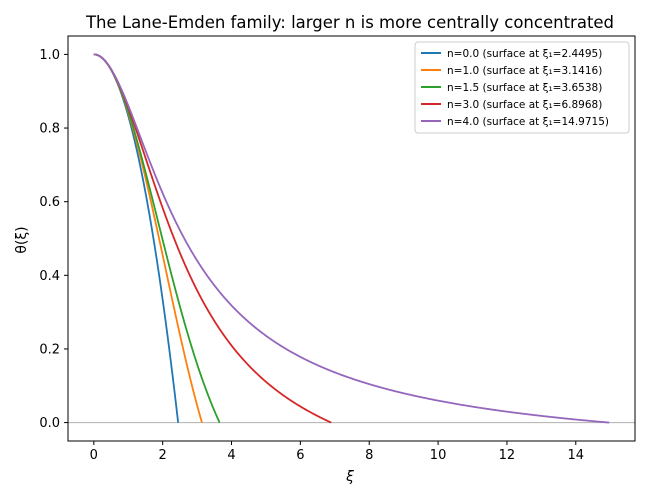 This screenshot has width=650, height=500. I want to click on legend-entry: n=3.0 (surface at ξ₁=6.8968), so click(524, 105).